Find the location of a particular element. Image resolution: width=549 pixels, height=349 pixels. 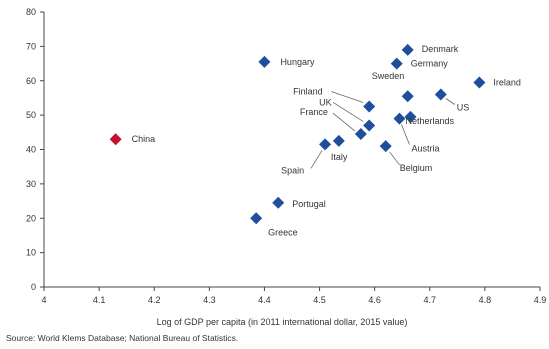

y-tick-label: 40 is located at coordinates (31, 150).